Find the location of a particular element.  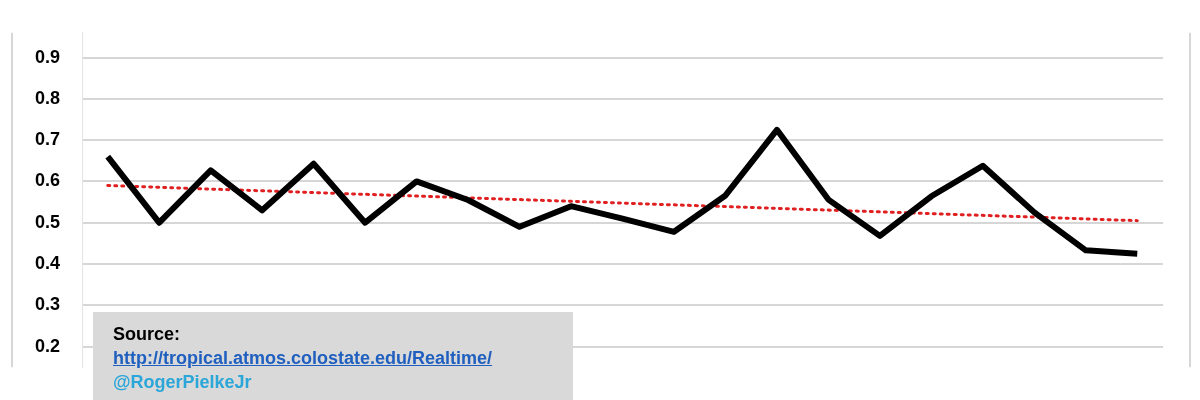

y-tick-label: 0.5 is located at coordinates (47, 221).